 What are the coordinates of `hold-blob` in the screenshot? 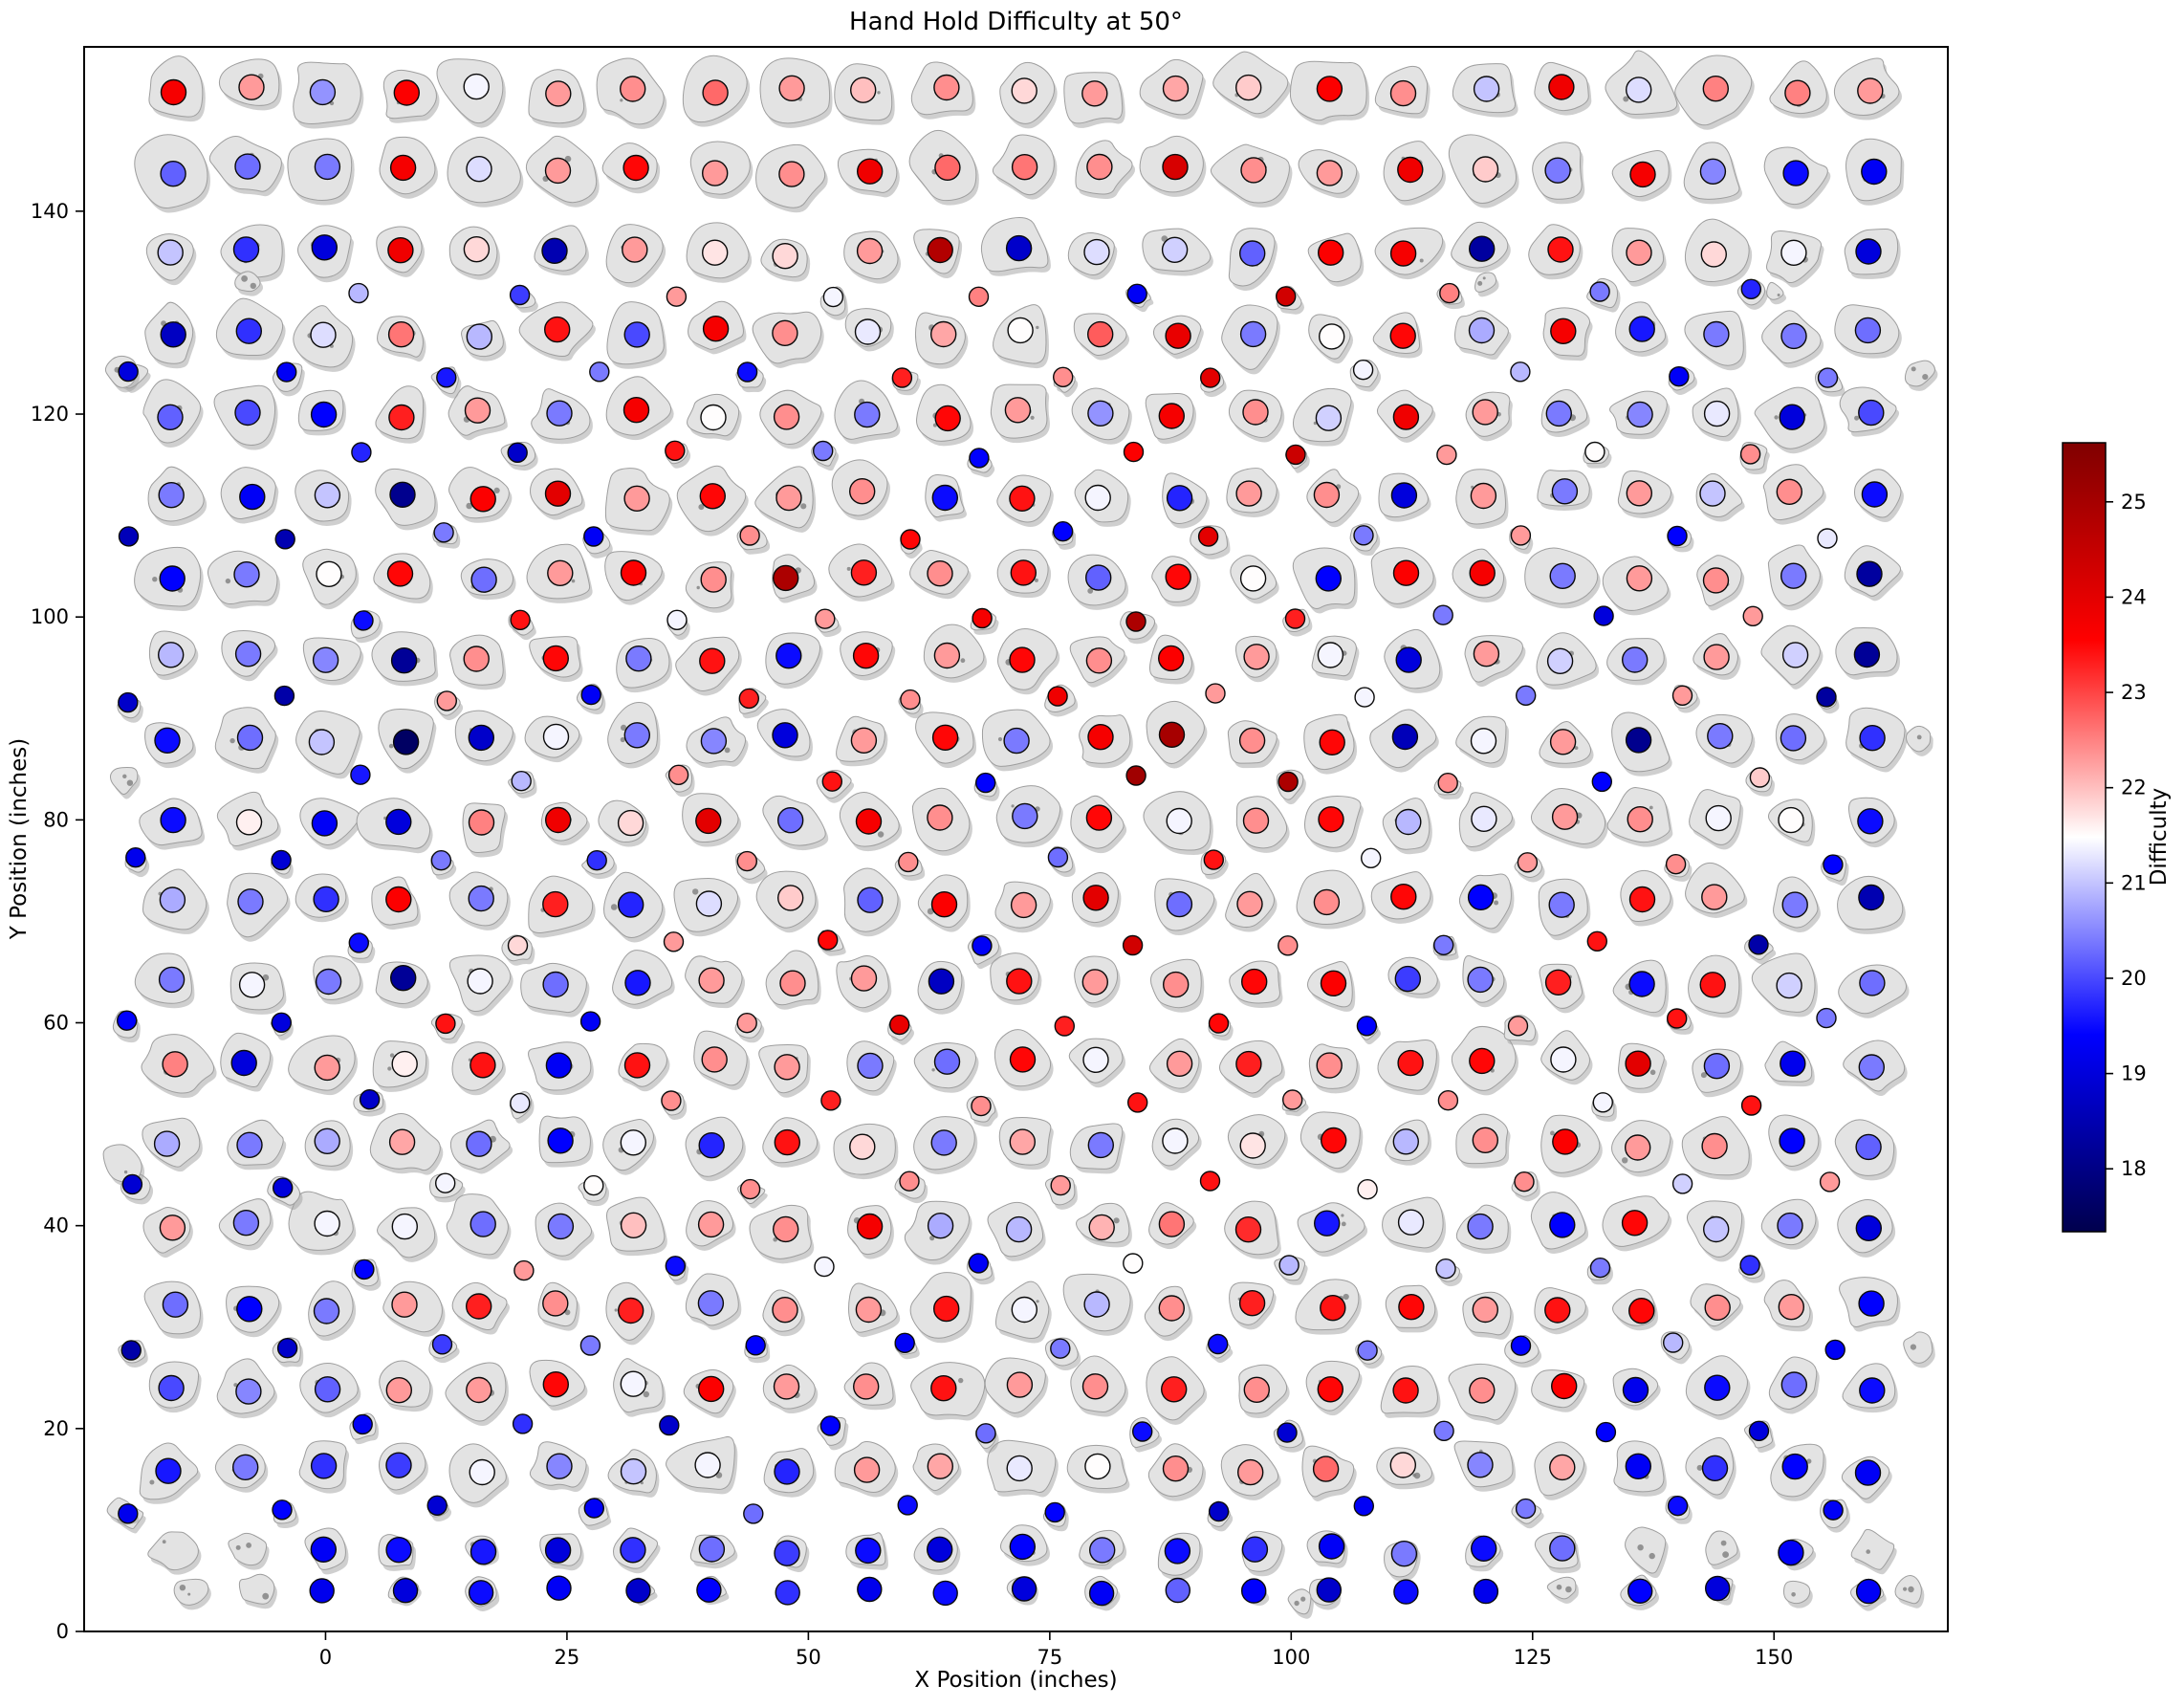 It's located at (1721, 1547).